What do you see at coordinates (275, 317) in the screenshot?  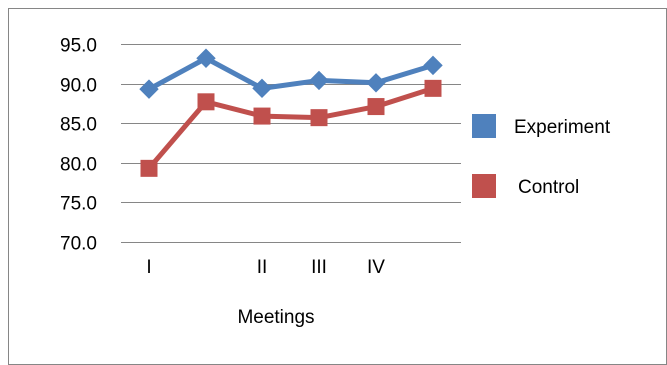 I see `x-axis-title: Meetings` at bounding box center [275, 317].